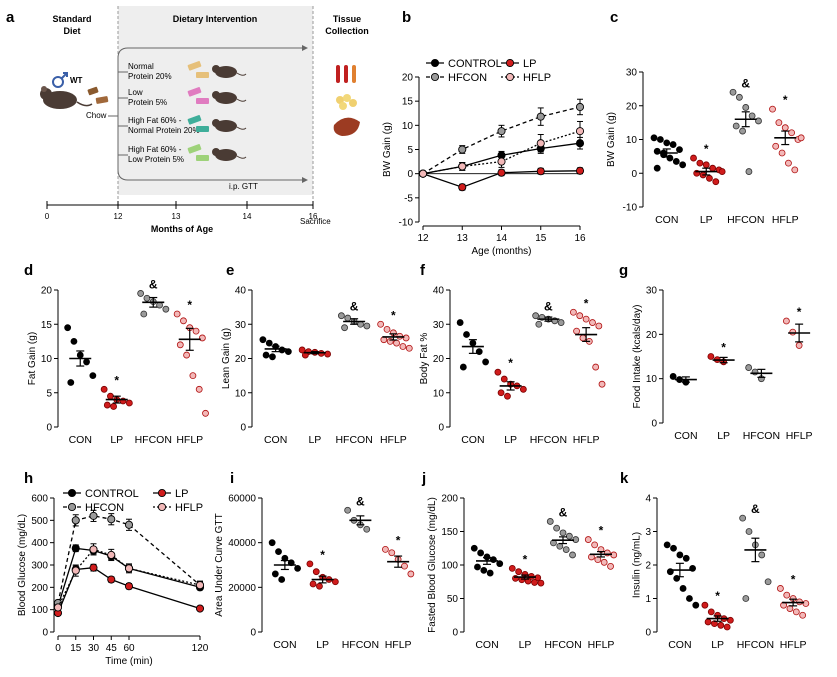  I want to click on mouse-head, so click(216, 152).